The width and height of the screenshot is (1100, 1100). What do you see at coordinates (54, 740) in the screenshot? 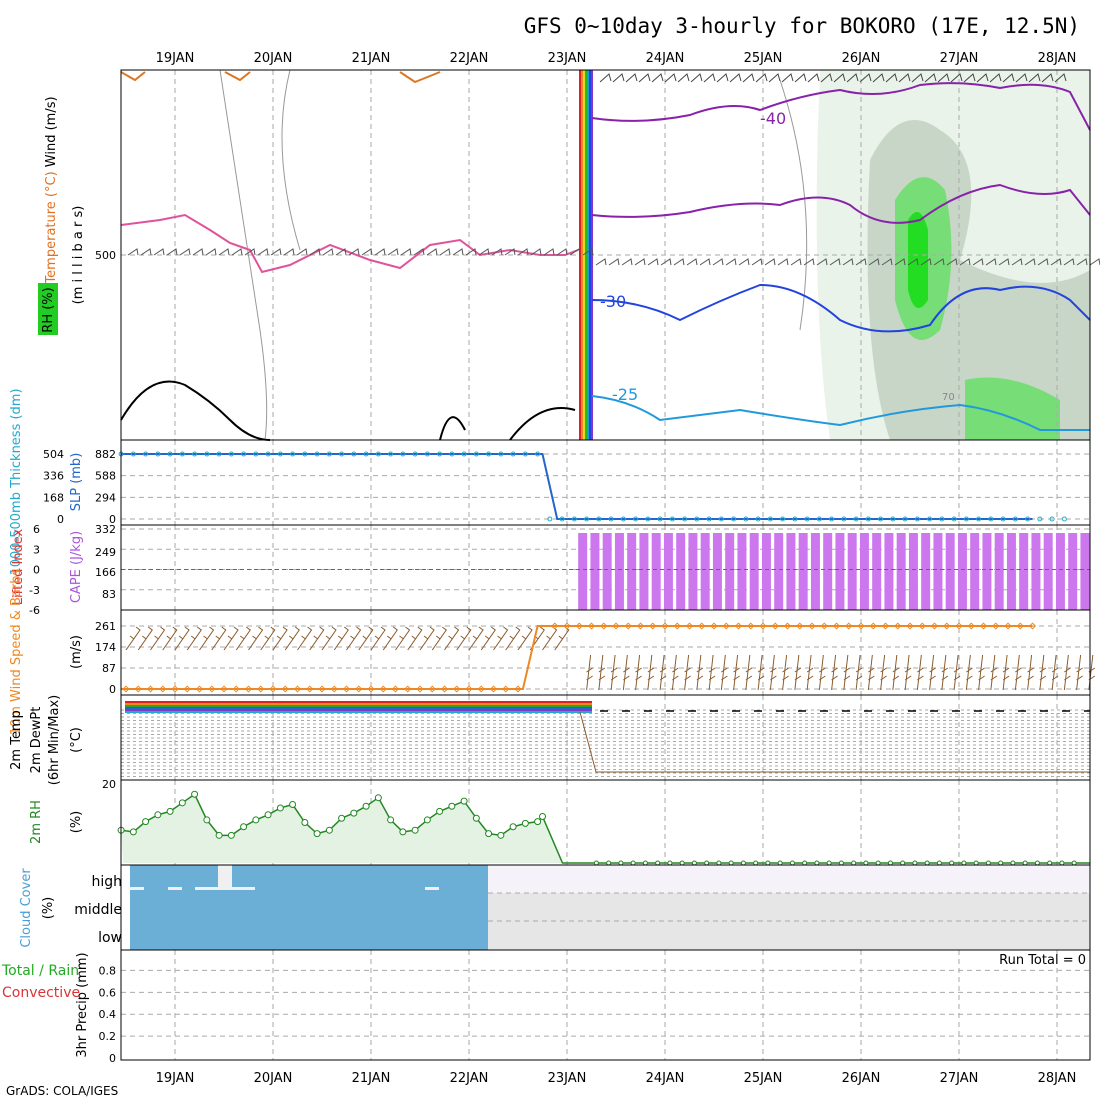
I see `minmax-axis-label: (6hr Min/Max)` at bounding box center [54, 740].